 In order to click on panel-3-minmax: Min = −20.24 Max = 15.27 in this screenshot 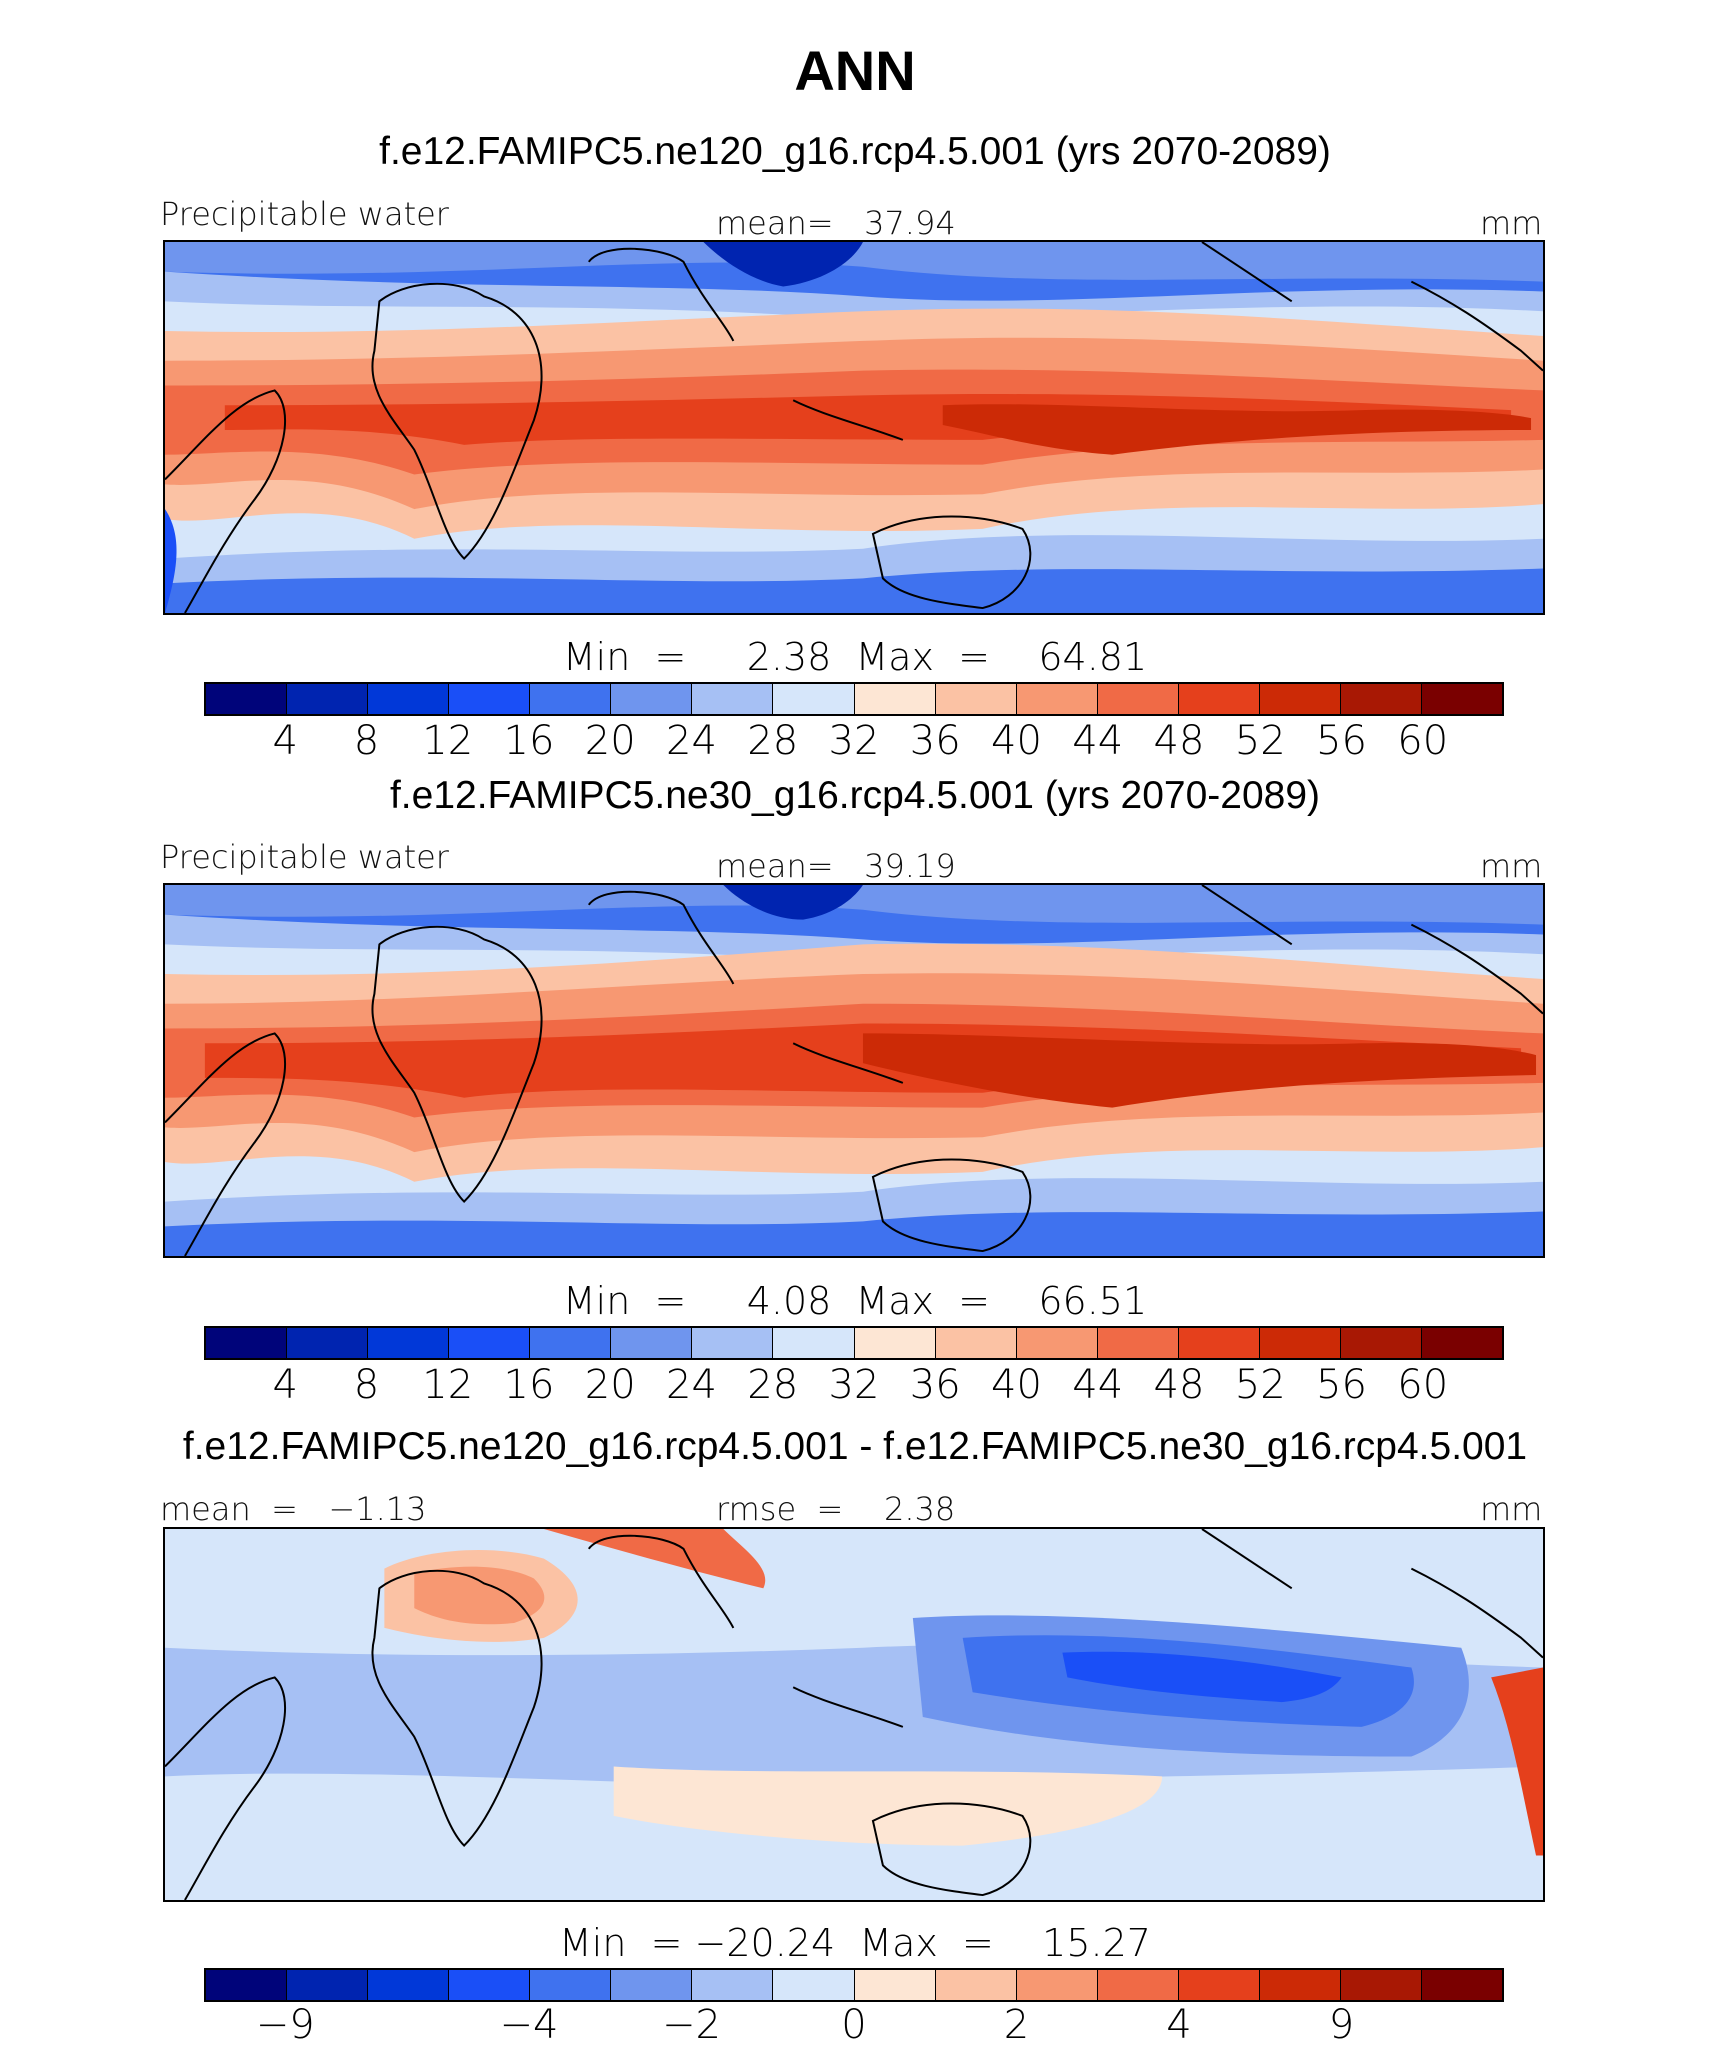, I will do `click(855, 1943)`.